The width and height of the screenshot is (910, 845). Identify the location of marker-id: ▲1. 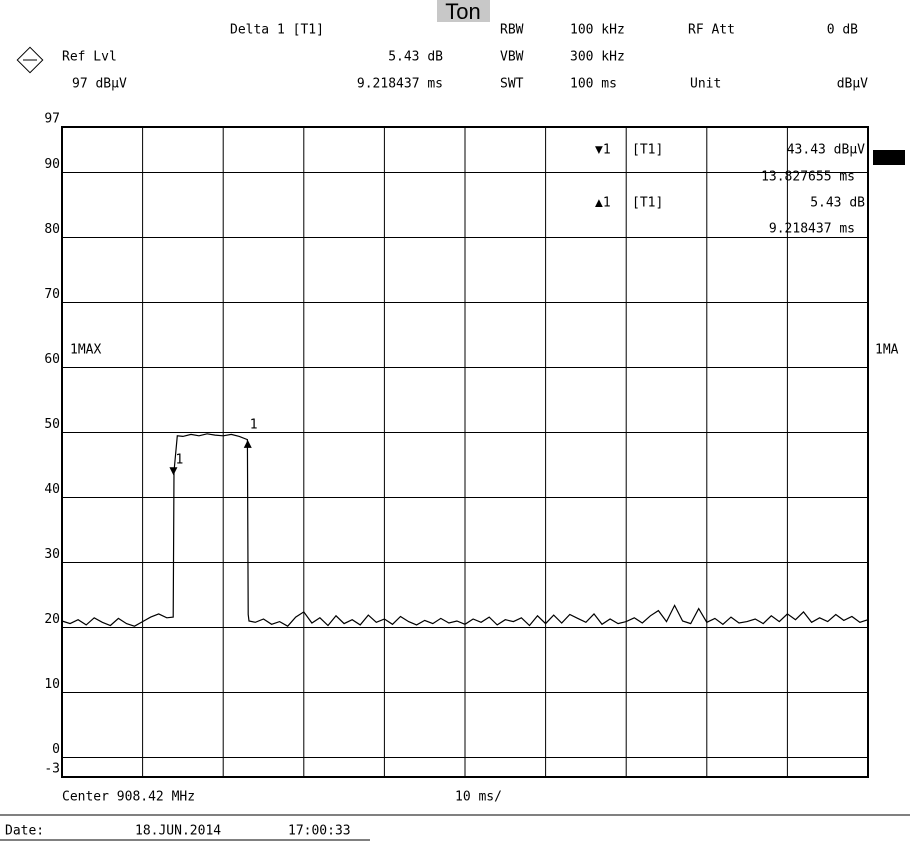
(603, 203).